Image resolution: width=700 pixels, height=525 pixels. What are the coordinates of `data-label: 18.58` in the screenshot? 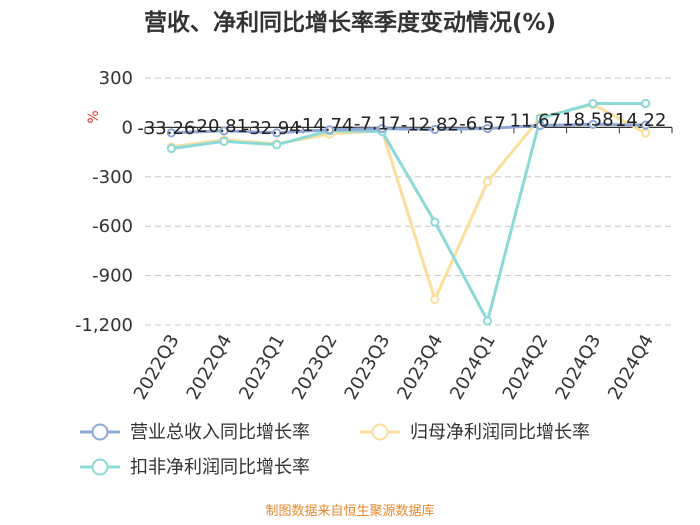 It's located at (588, 119).